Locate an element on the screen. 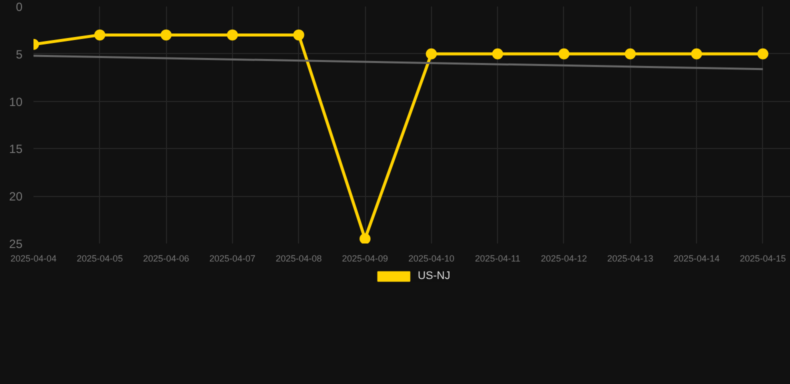 This screenshot has width=790, height=384. x-tick-label: 2025-04-08 is located at coordinates (299, 259).